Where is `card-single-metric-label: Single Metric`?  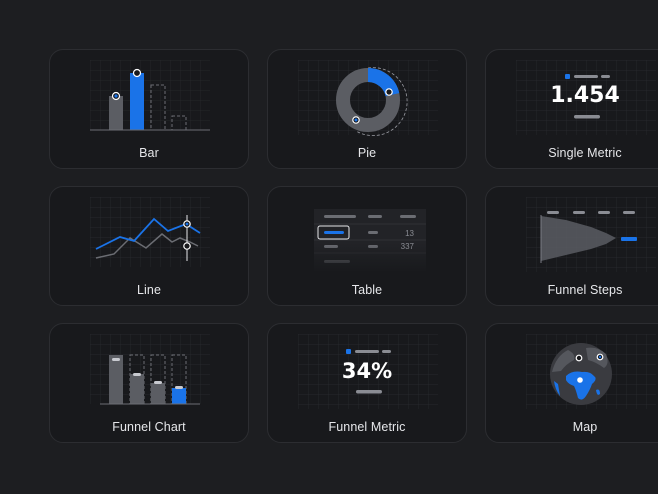 card-single-metric-label: Single Metric is located at coordinates (585, 153).